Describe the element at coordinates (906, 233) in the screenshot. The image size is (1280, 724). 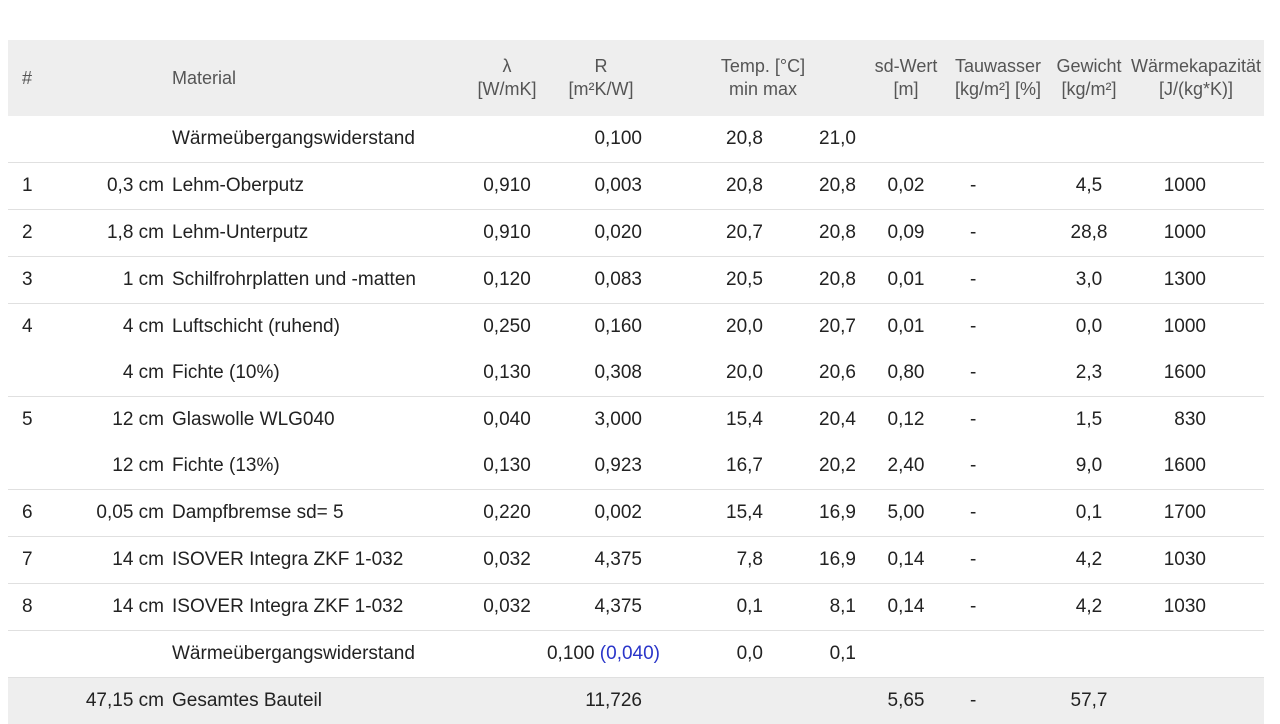
I see `cell-sd: 0,09` at that location.